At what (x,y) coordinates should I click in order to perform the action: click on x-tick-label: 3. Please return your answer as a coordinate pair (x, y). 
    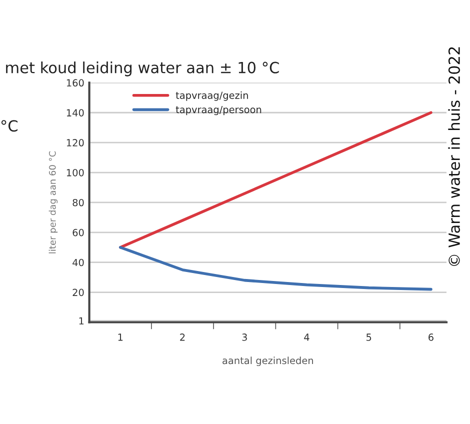
    Looking at the image, I should click on (244, 337).